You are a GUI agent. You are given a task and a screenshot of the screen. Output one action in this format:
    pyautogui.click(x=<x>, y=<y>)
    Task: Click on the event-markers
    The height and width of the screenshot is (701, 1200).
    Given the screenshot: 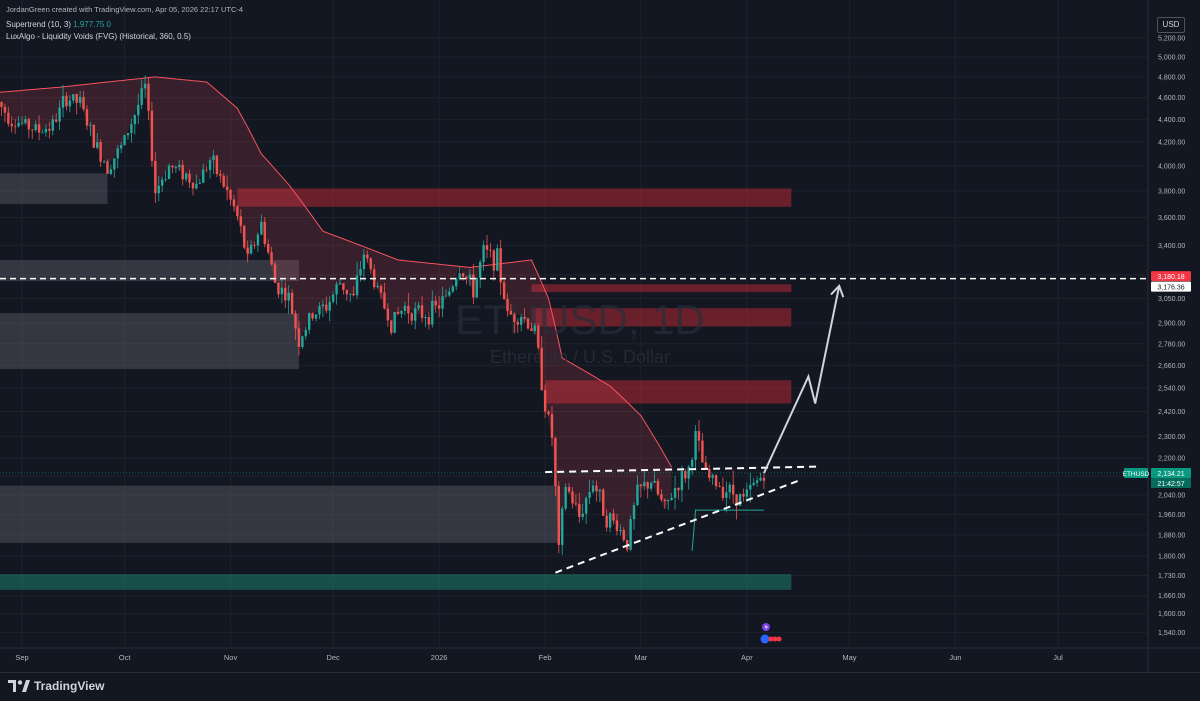 What is the action you would take?
    pyautogui.click(x=771, y=633)
    